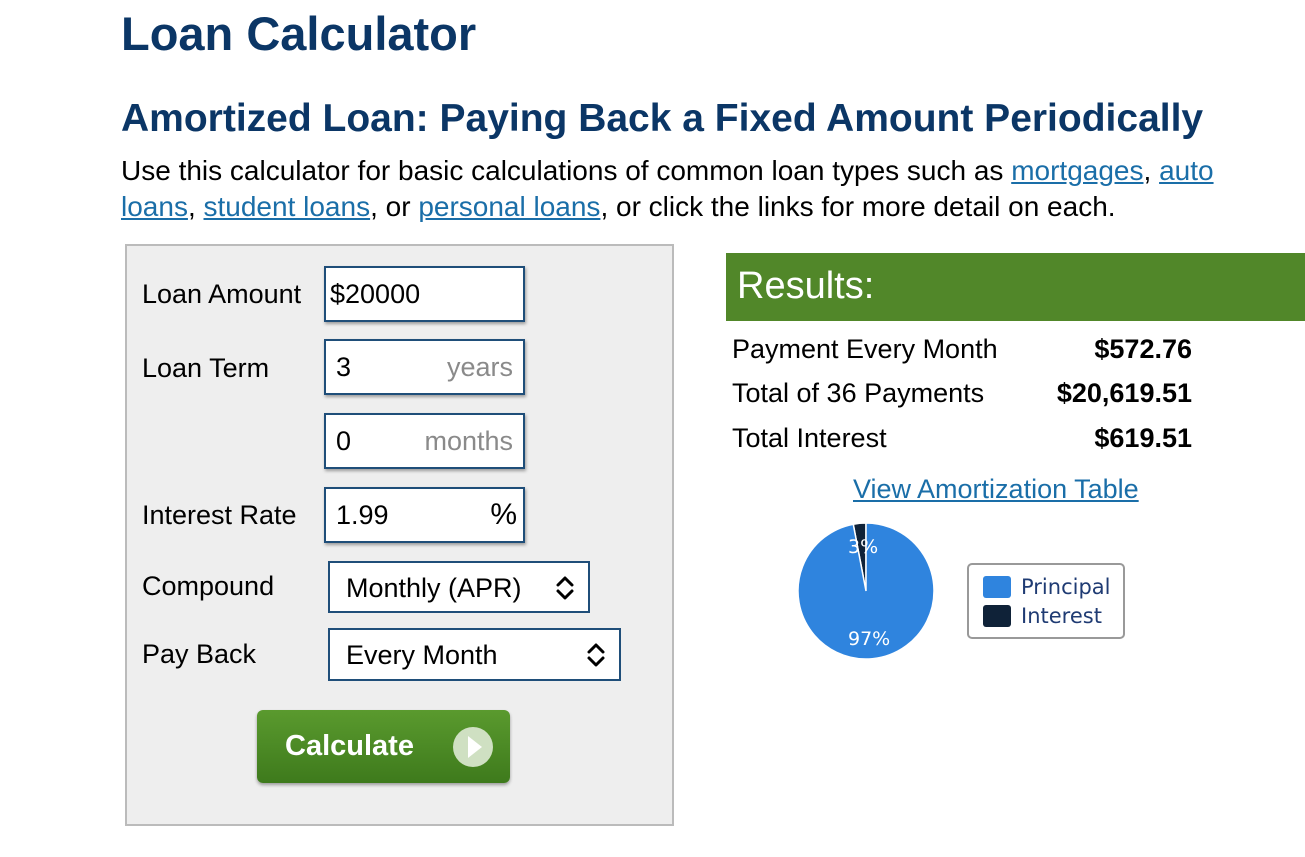  What do you see at coordinates (349, 746) in the screenshot?
I see `calculate-label: Calculate` at bounding box center [349, 746].